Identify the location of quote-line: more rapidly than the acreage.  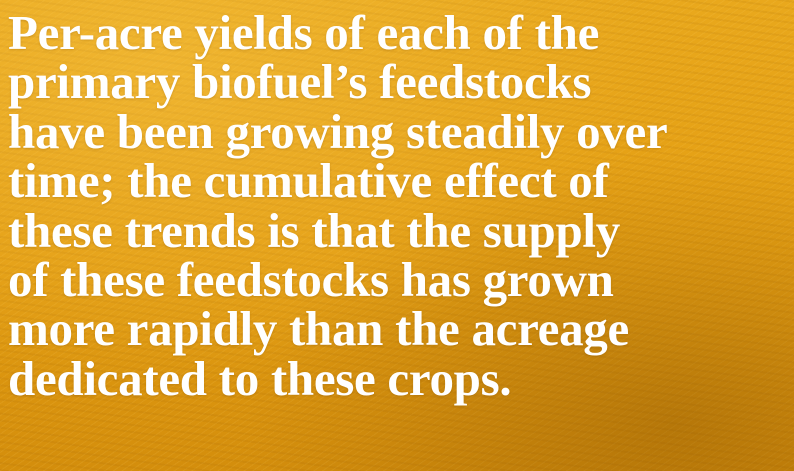
(318, 329).